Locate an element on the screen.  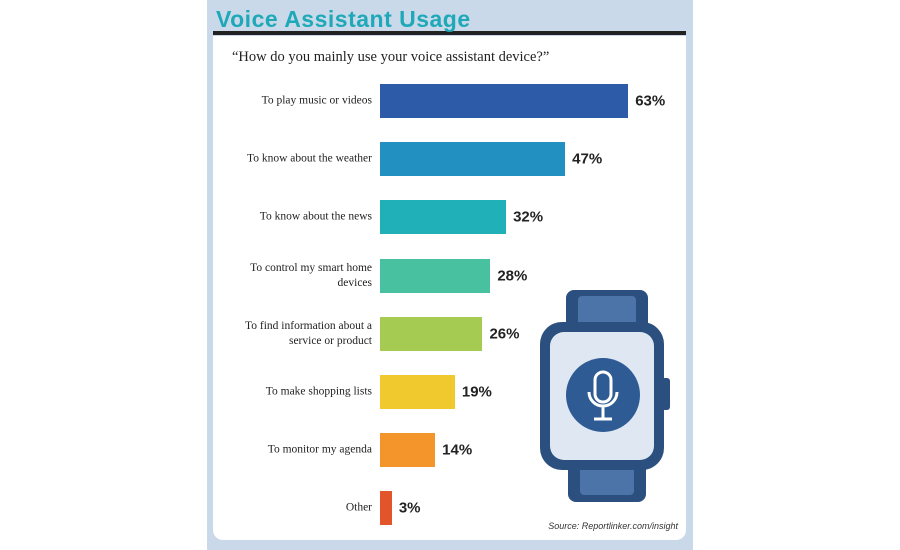
value-label: 19% is located at coordinates (476, 392).